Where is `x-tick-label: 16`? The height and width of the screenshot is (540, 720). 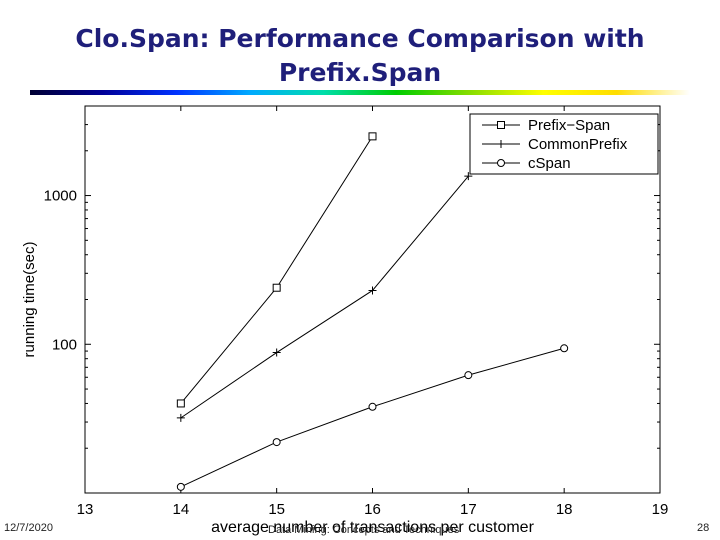 x-tick-label: 16 is located at coordinates (372, 509).